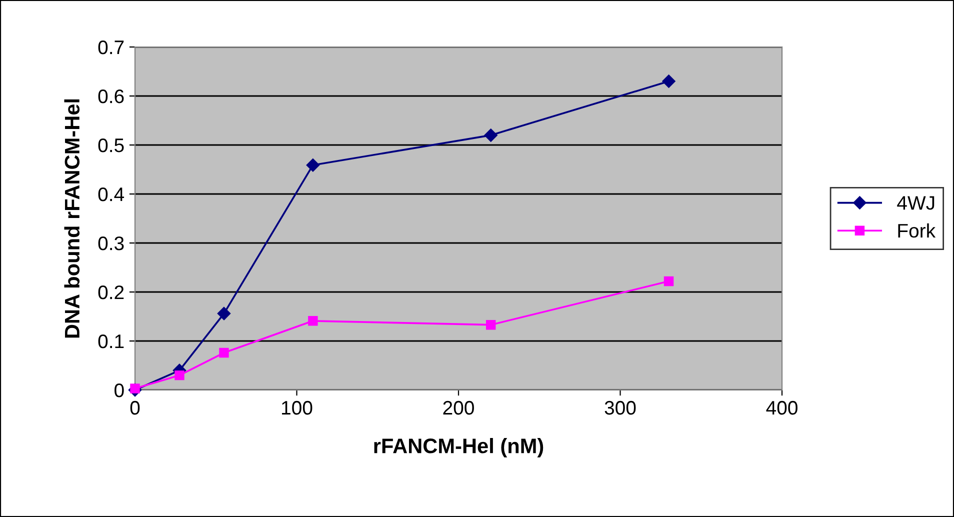 The image size is (954, 517). I want to click on y-tick-label: 0.3, so click(111, 243).